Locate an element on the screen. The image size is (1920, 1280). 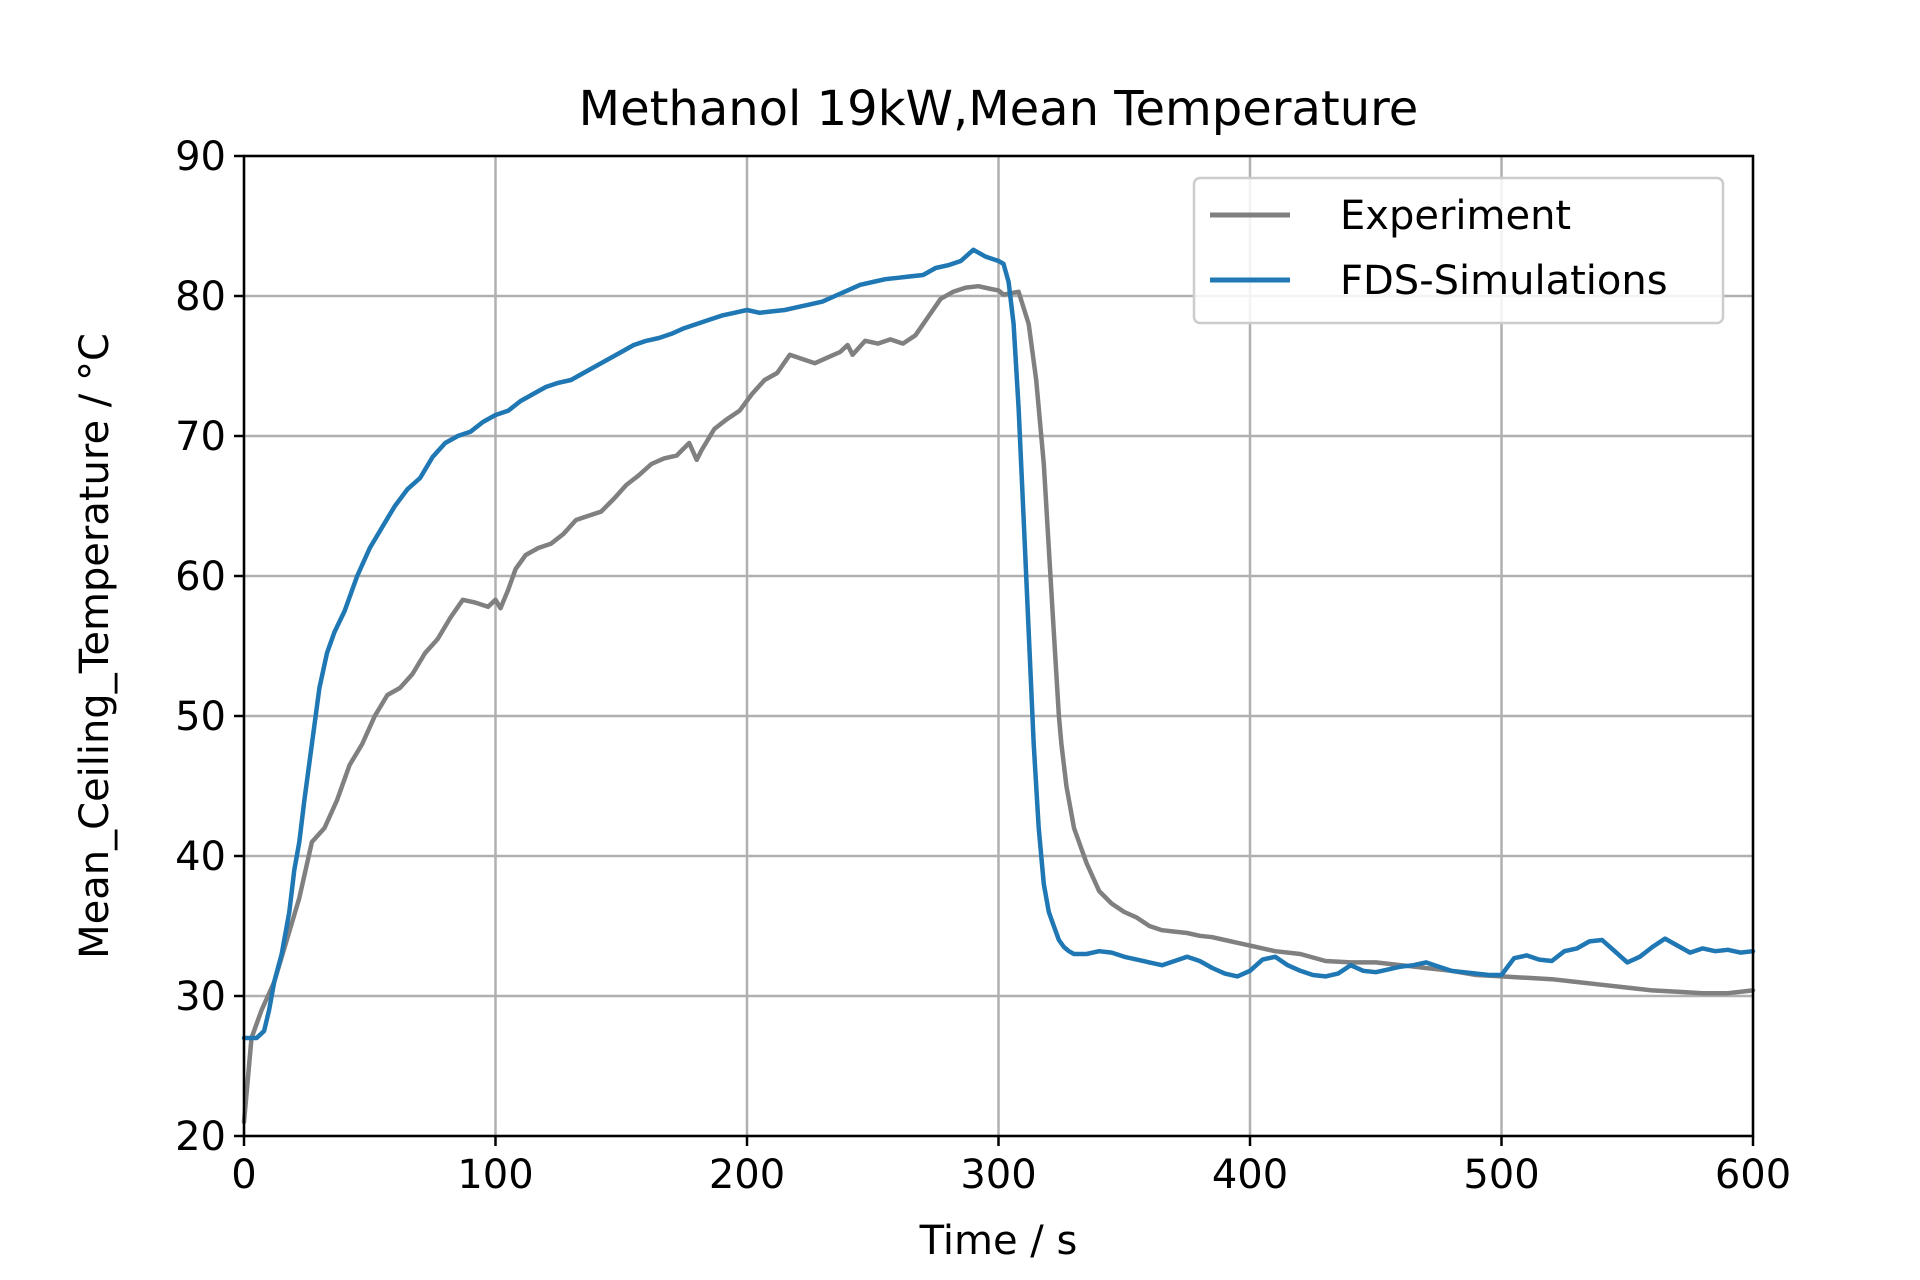
y-tick-label: 40 is located at coordinates (200, 857).